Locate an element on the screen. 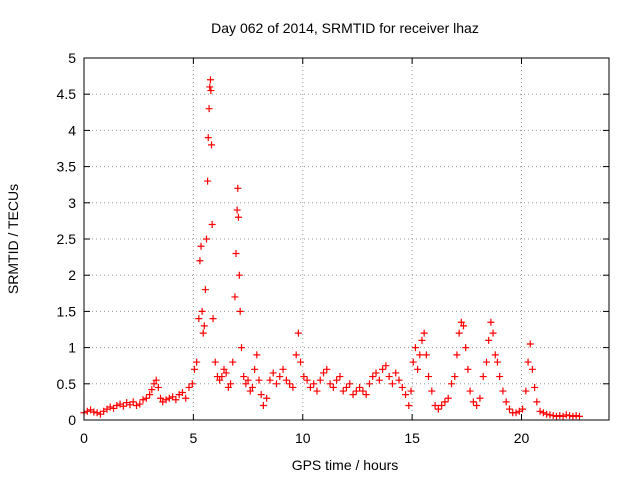  y-tick-label: 5 is located at coordinates (72, 58).